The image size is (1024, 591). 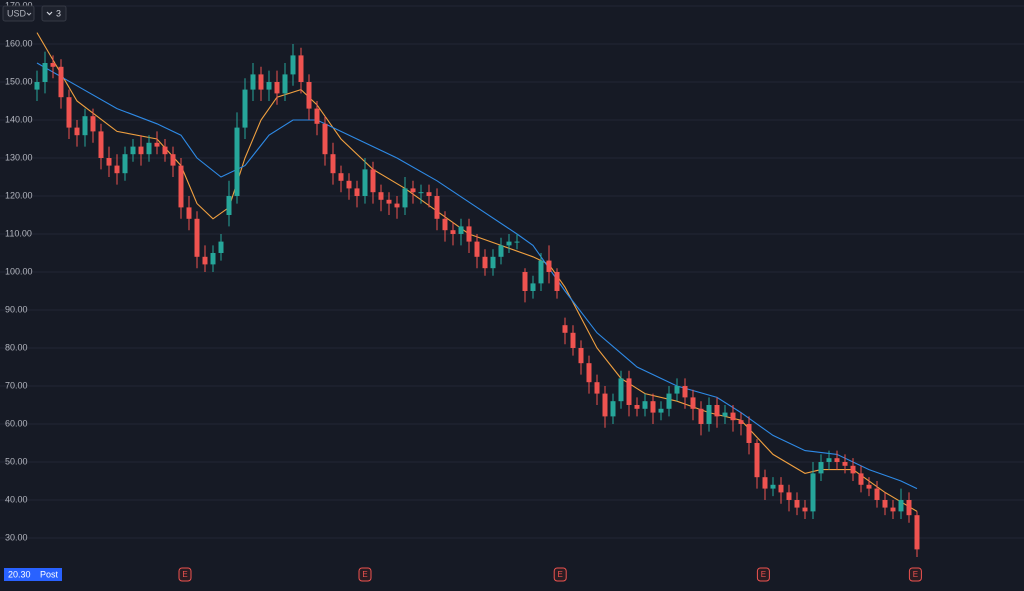 I want to click on y-tick-label: 100.00, so click(x=19, y=271).